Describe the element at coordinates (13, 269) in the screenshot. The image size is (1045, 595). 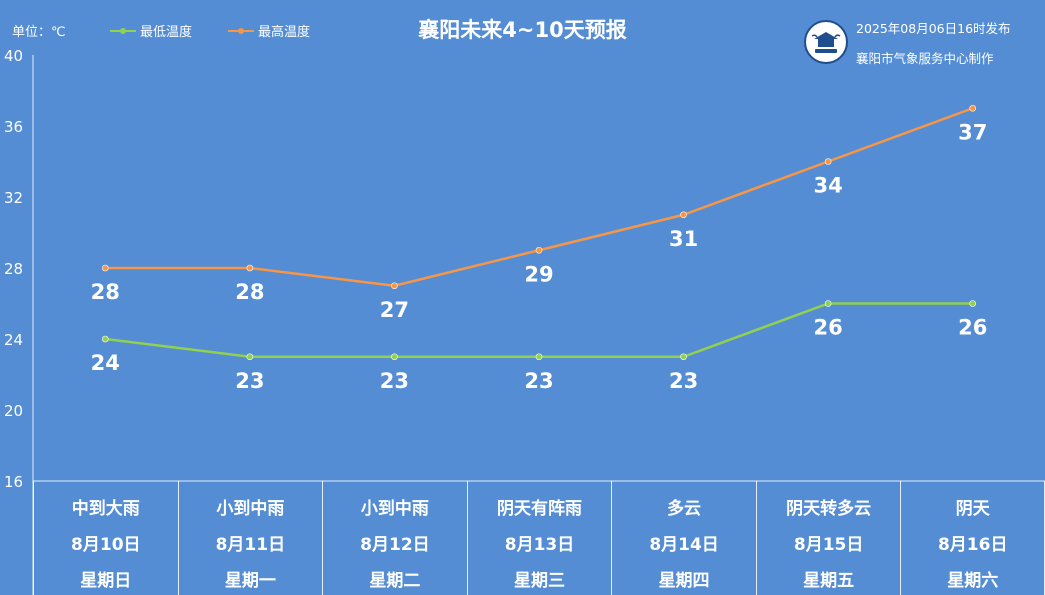
I see `y-tick-label: 28` at that location.